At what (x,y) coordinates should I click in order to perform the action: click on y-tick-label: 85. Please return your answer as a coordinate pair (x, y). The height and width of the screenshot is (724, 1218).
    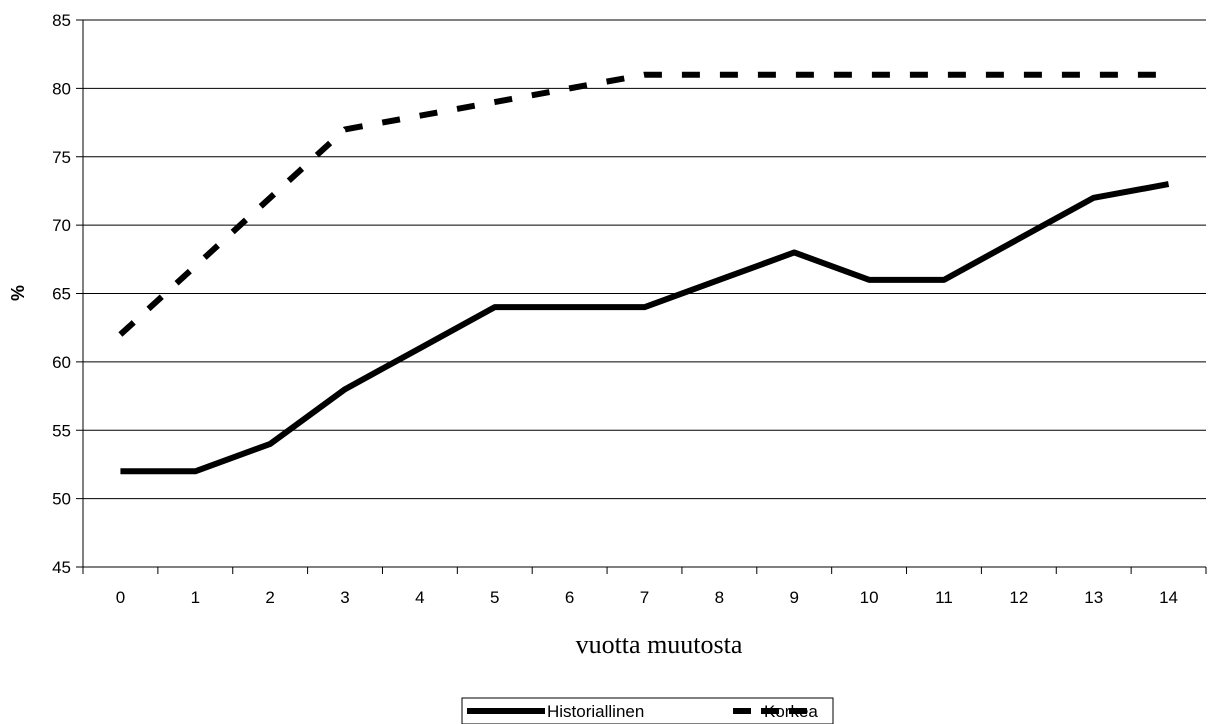
    Looking at the image, I should click on (61, 20).